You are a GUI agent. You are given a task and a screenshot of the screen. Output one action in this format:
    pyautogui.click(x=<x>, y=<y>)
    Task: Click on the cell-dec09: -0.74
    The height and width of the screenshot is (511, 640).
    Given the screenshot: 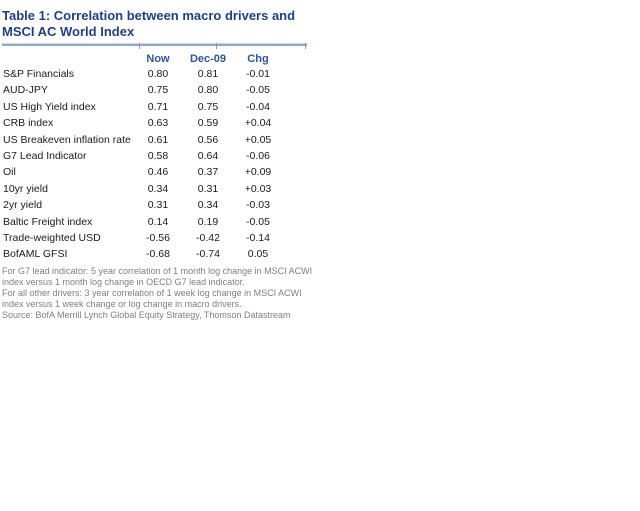 What is the action you would take?
    pyautogui.click(x=208, y=254)
    